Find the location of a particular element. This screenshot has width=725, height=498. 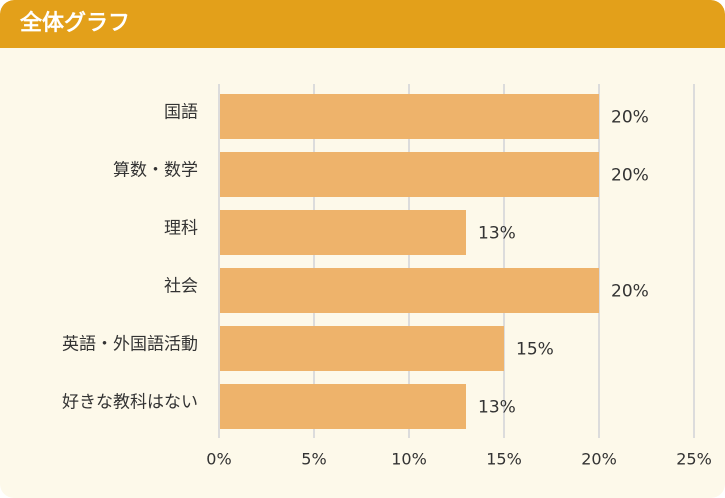

x-tick-label-5: 25% is located at coordinates (694, 459).